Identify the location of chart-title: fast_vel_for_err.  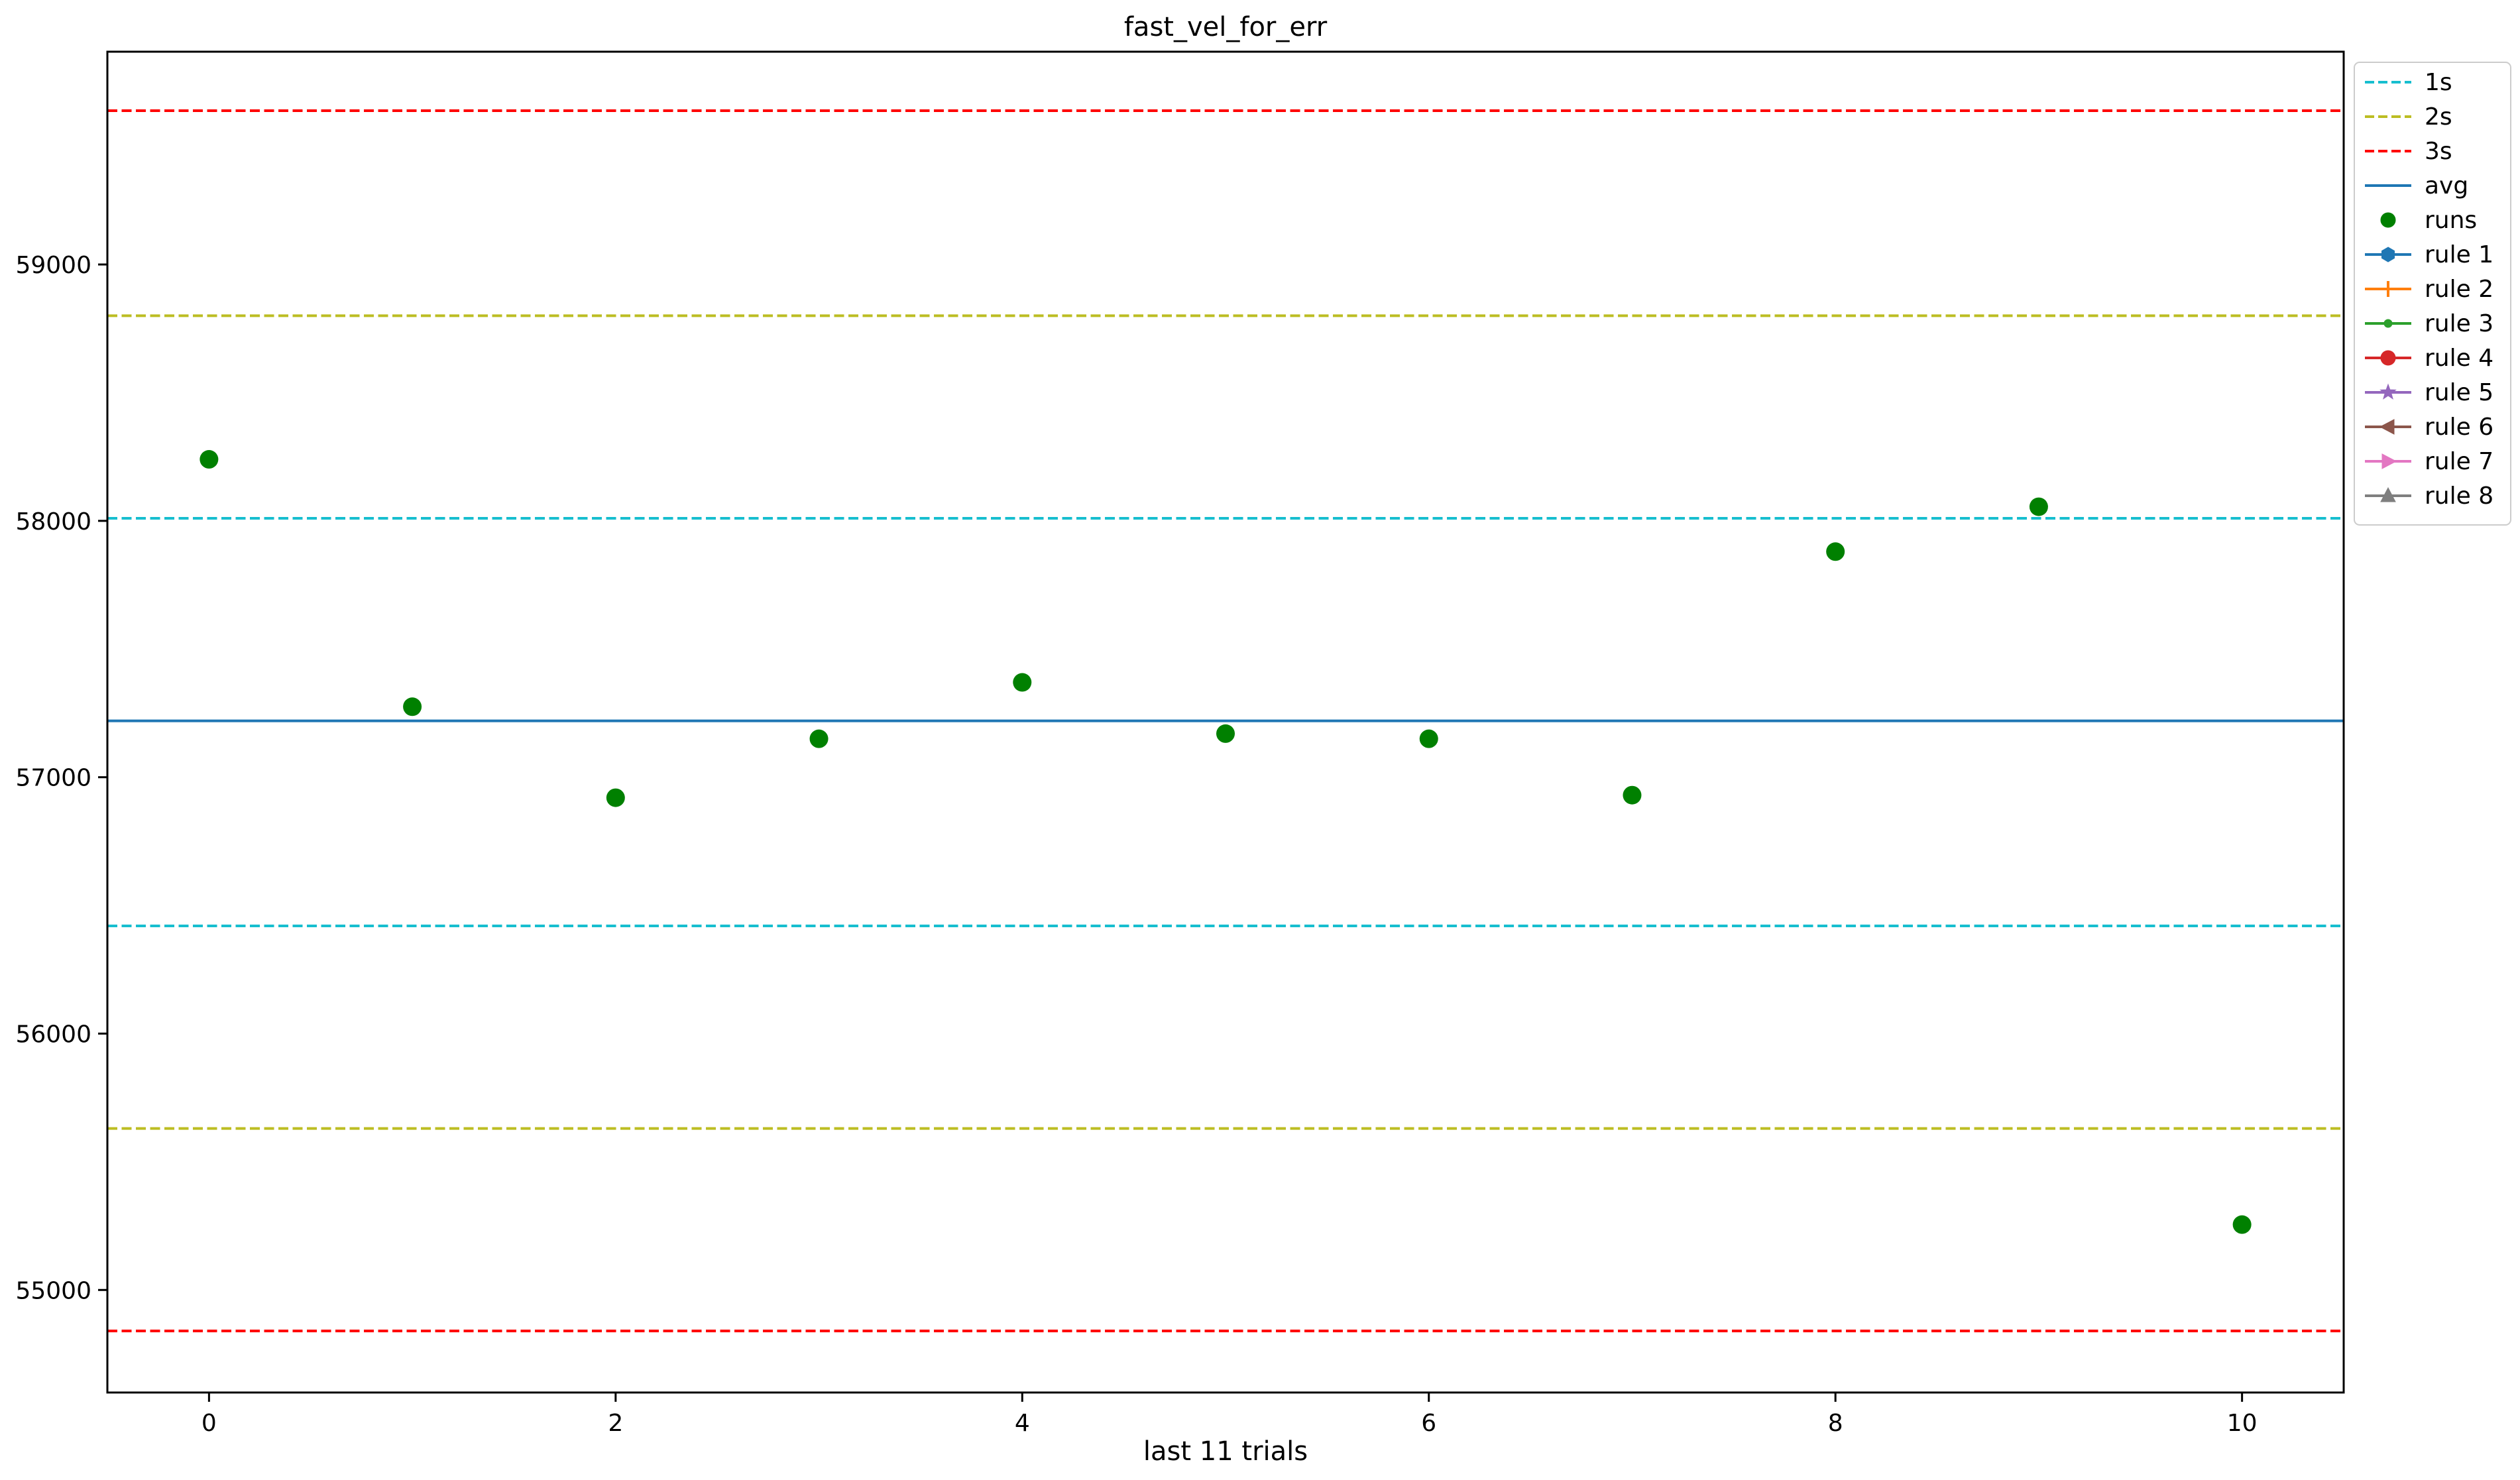
(1226, 27).